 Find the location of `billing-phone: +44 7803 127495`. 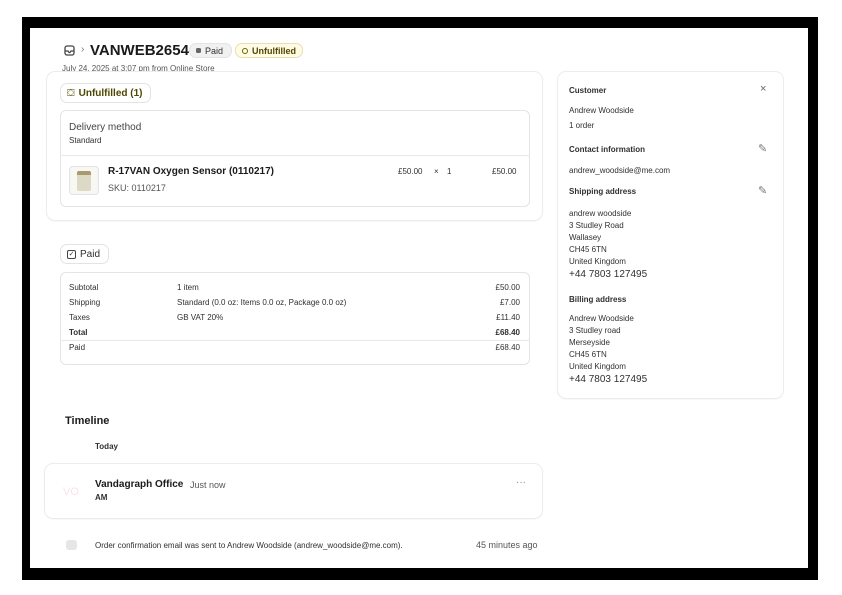

billing-phone: +44 7803 127495 is located at coordinates (608, 379).